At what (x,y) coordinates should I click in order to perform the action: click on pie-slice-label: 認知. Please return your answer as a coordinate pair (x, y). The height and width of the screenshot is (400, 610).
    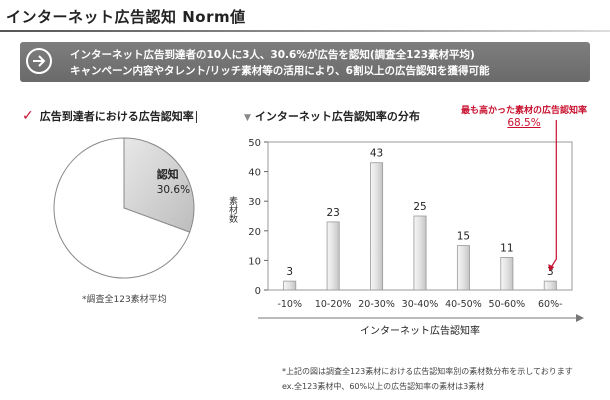
    Looking at the image, I should click on (168, 174).